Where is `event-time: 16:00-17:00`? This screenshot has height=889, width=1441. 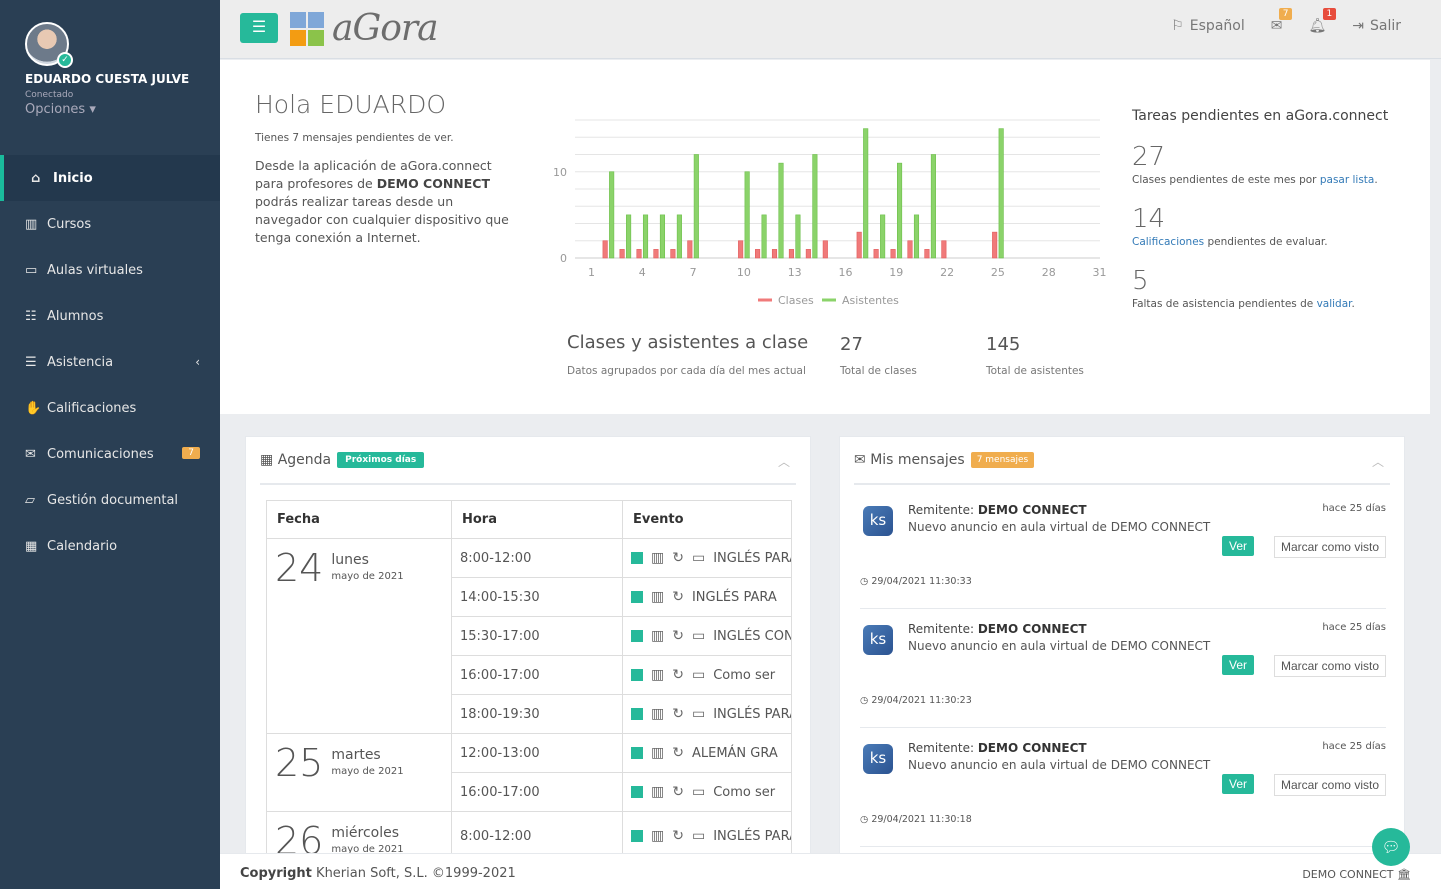
event-time: 16:00-17:00 is located at coordinates (537, 675).